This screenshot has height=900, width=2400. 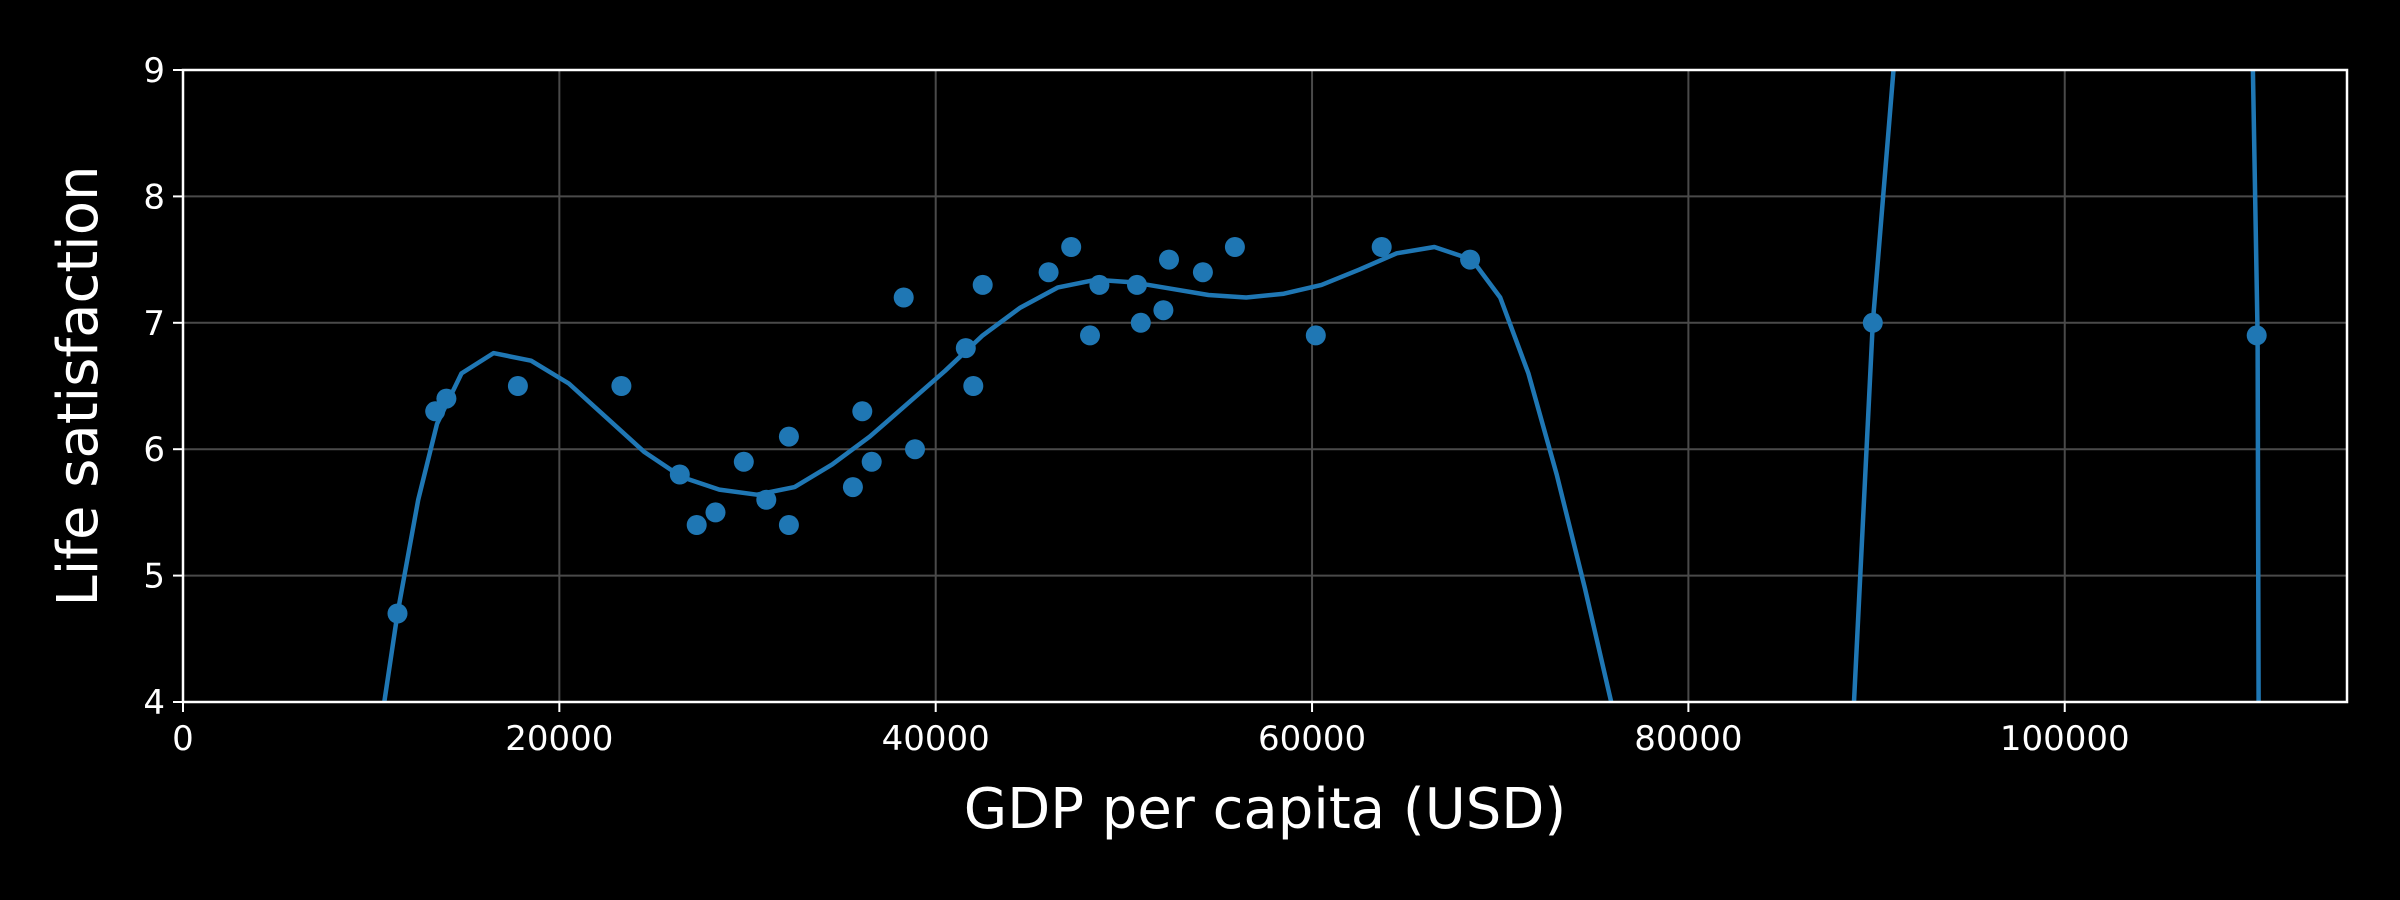 I want to click on y-tick-label: 7, so click(x=154, y=324).